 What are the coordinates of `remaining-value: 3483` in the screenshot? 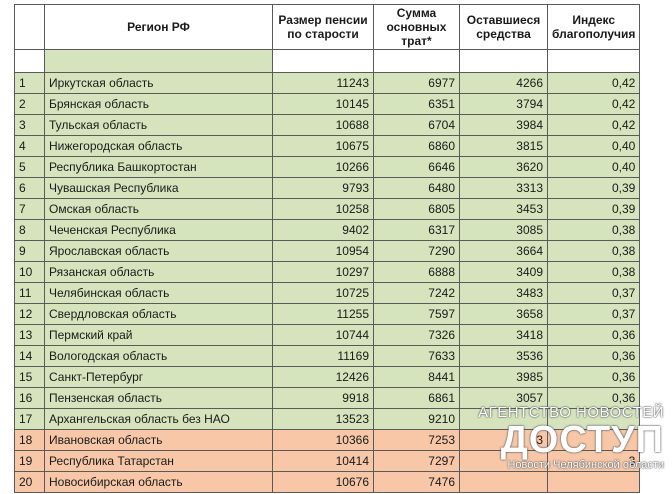 It's located at (503, 293).